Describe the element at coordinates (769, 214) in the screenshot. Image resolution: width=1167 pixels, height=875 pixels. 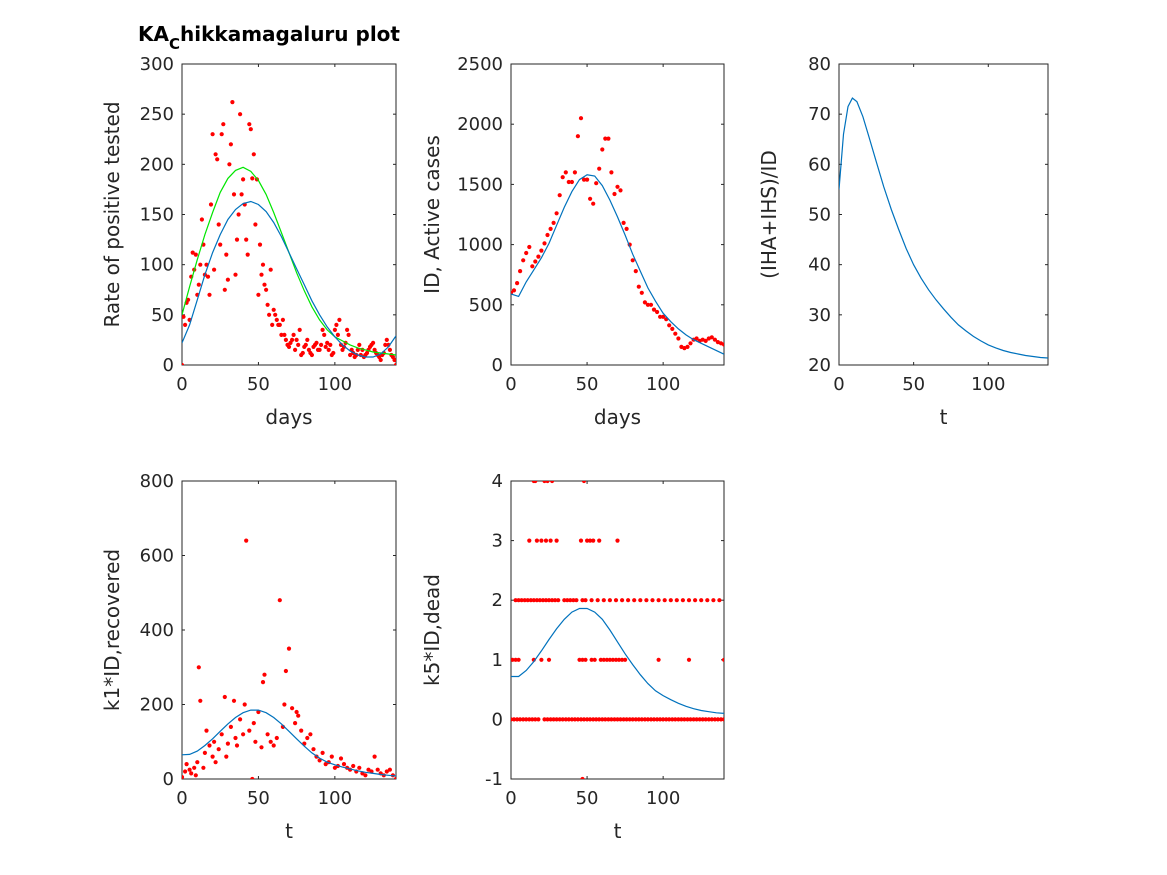
I see `y-axis-label: (IHA+IHS)/ID` at that location.